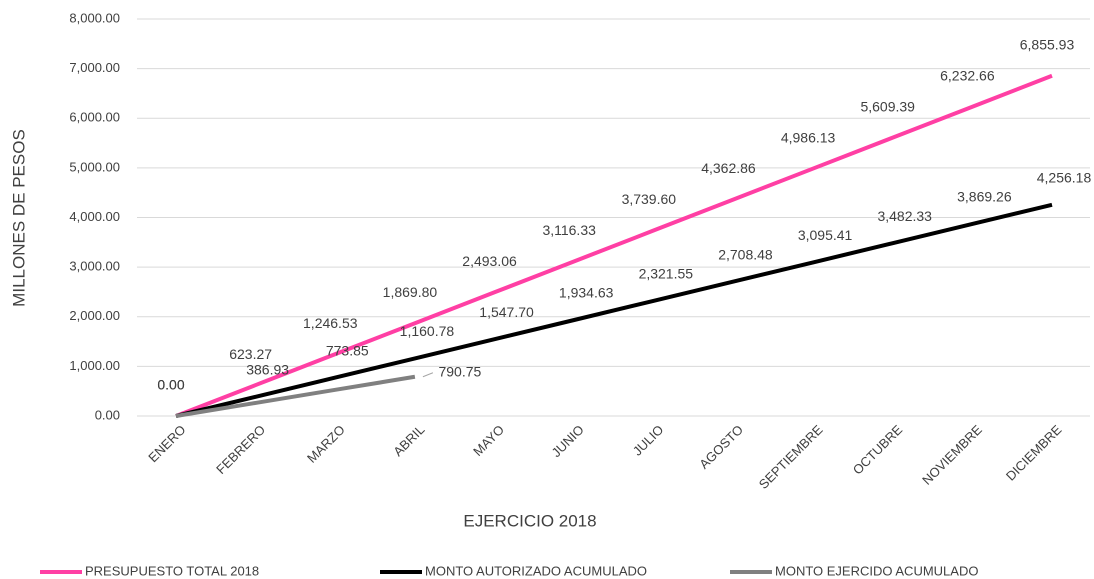 Image resolution: width=1094 pixels, height=579 pixels. What do you see at coordinates (984, 197) in the screenshot?
I see `data-label: 3,869.26` at bounding box center [984, 197].